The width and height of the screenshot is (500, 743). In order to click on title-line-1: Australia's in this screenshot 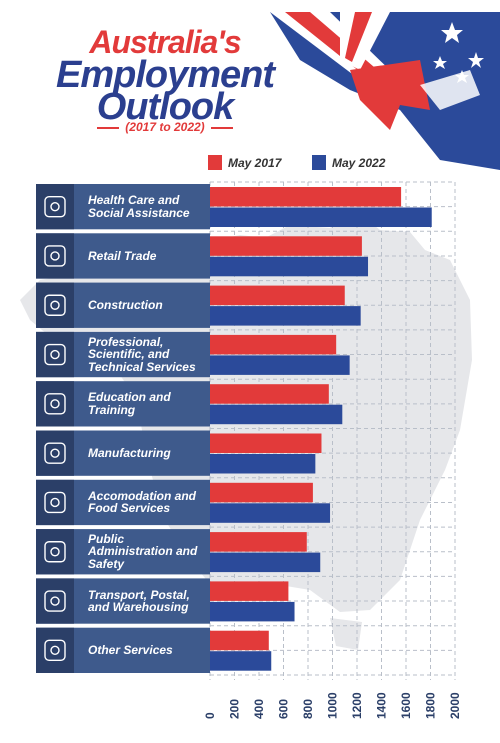, I will do `click(165, 42)`.